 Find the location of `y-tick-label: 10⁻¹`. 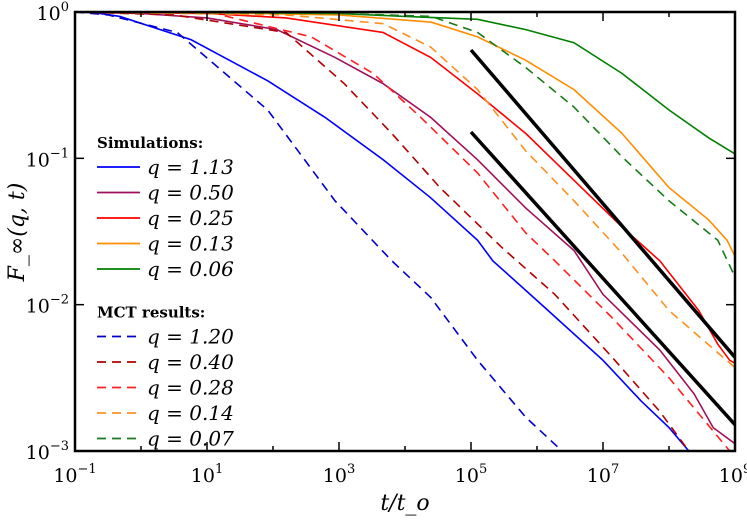

y-tick-label: 10⁻¹ is located at coordinates (47, 158).